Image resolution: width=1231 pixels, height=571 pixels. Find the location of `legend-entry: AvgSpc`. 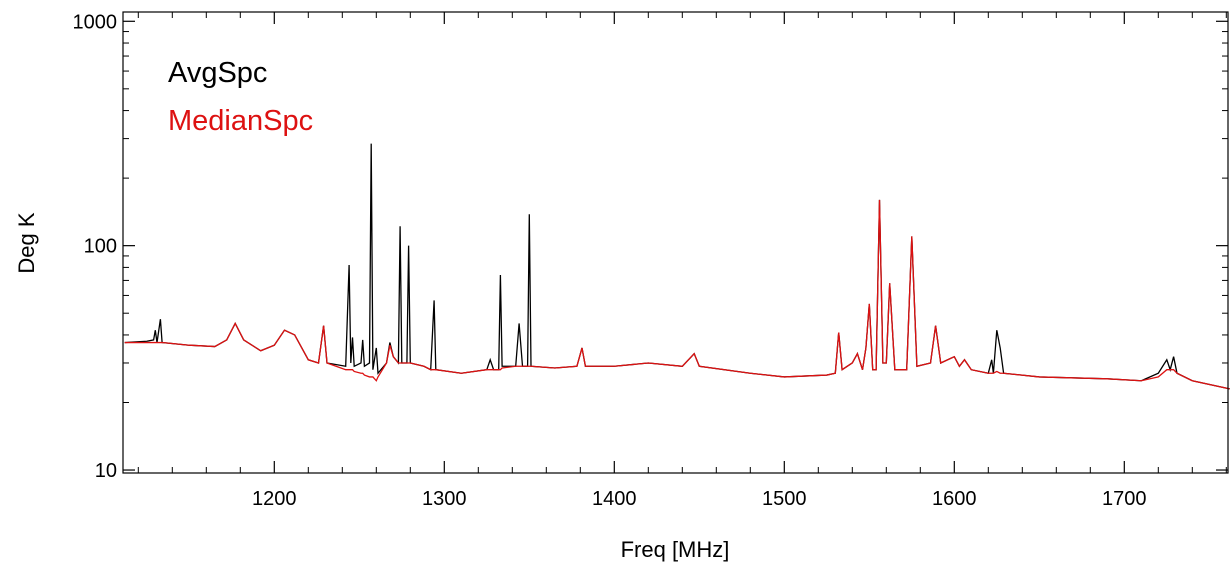

legend-entry: AvgSpc is located at coordinates (217, 73).